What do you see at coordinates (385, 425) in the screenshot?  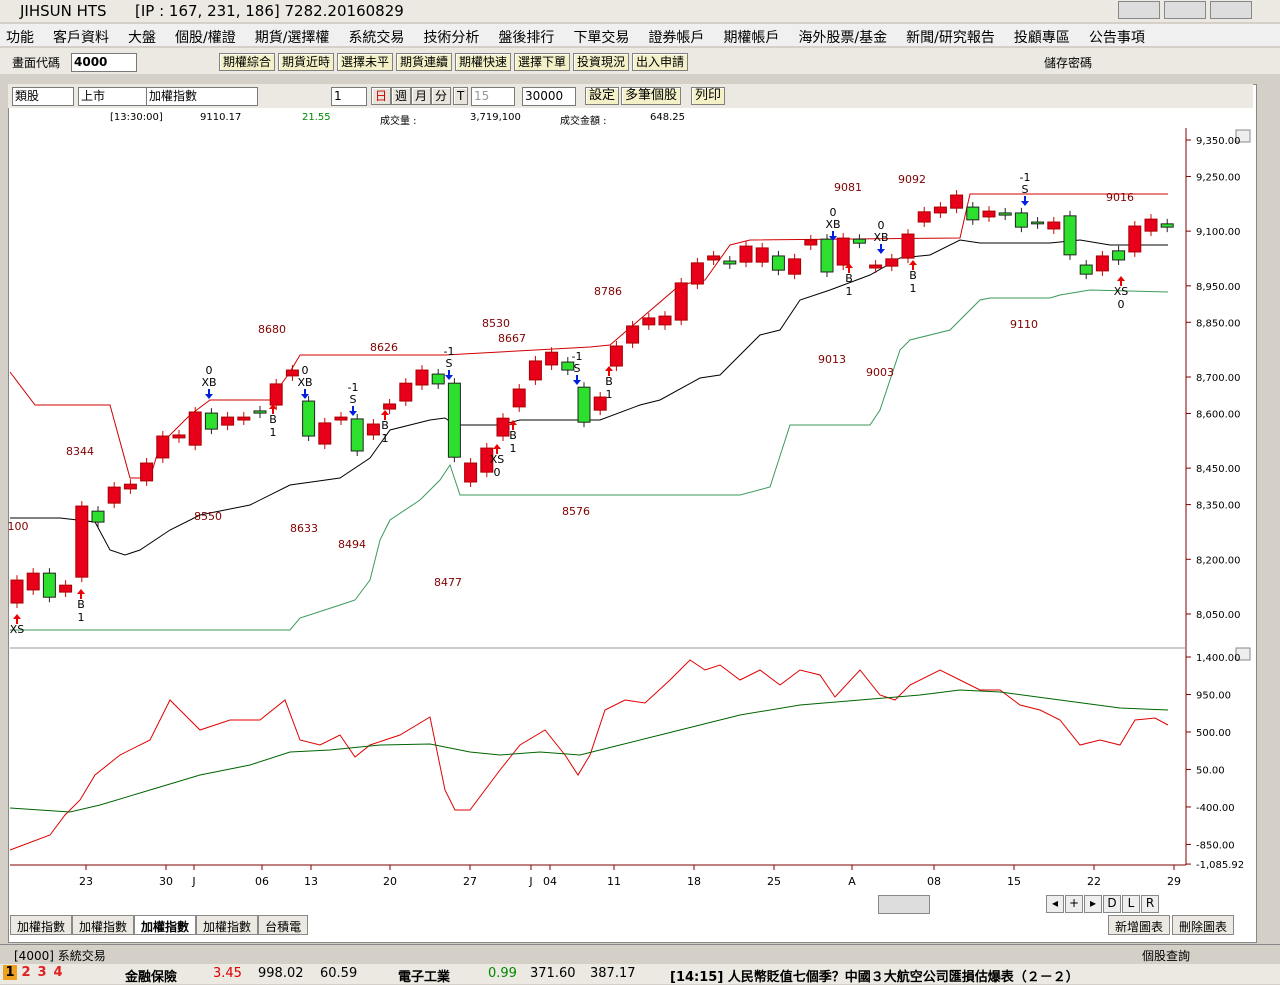 I see `signal-label: B` at bounding box center [385, 425].